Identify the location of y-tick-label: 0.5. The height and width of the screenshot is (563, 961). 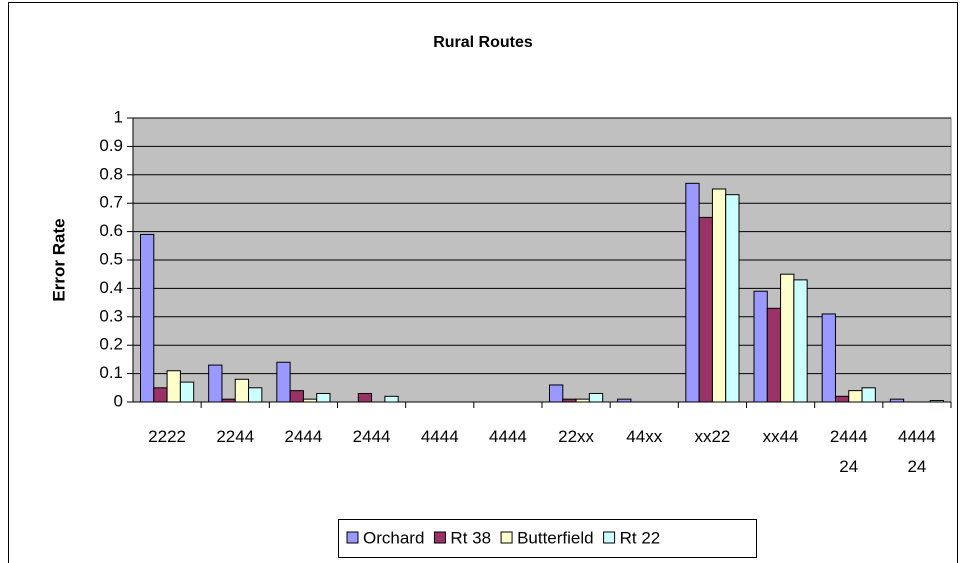
(111, 258).